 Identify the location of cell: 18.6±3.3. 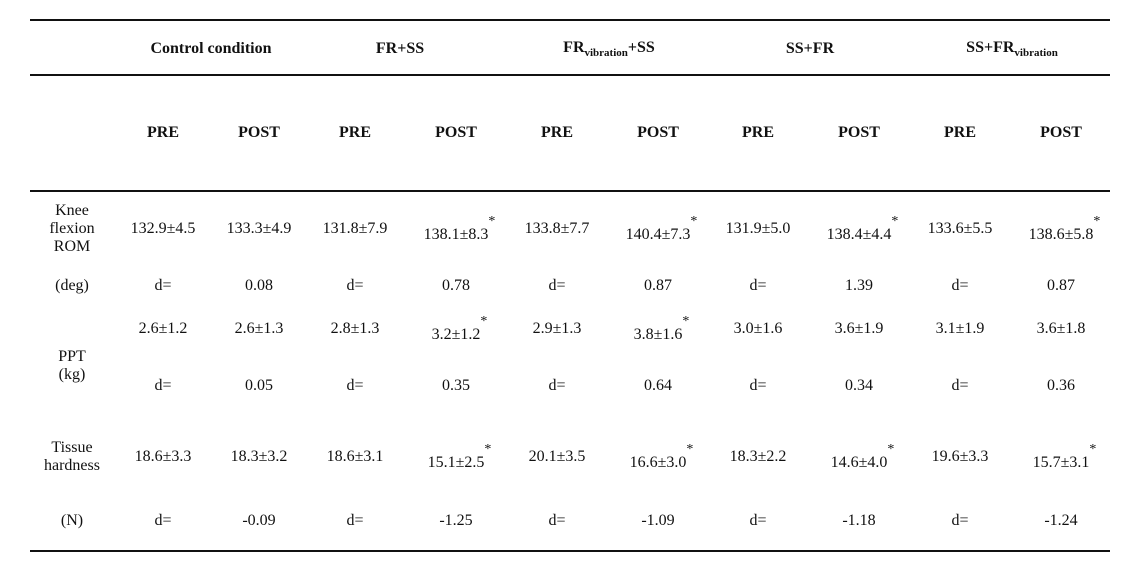
(163, 456).